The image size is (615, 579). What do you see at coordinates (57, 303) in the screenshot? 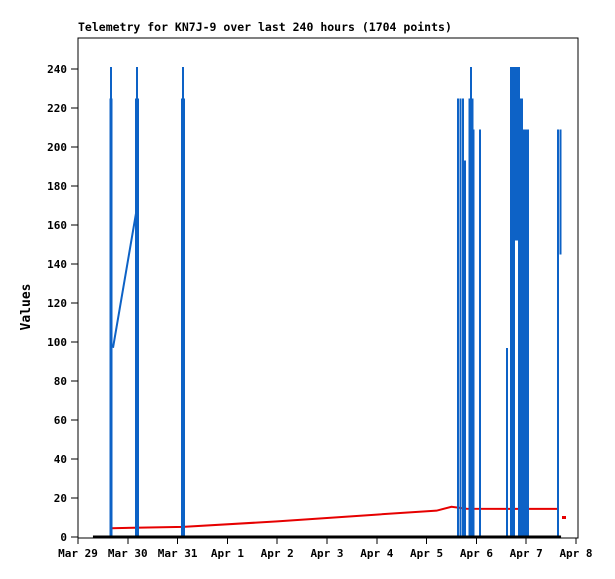
I see `y-tick-label: 120` at bounding box center [57, 303].